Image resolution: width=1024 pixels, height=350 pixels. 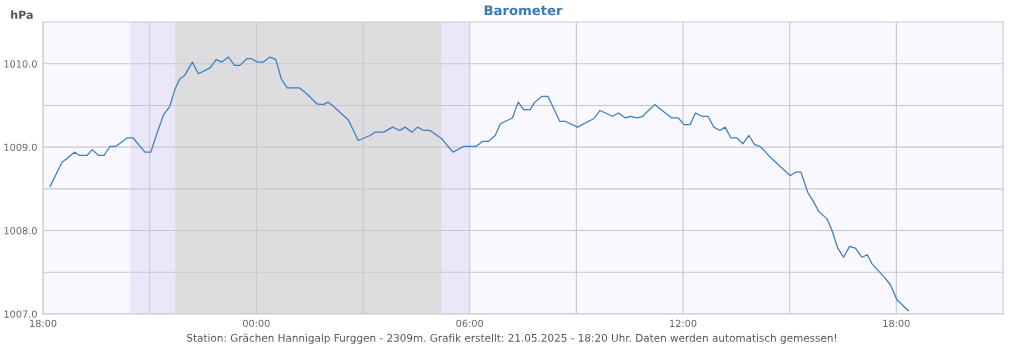 What do you see at coordinates (22, 14) in the screenshot?
I see `y-axis-title: hPa` at bounding box center [22, 14].